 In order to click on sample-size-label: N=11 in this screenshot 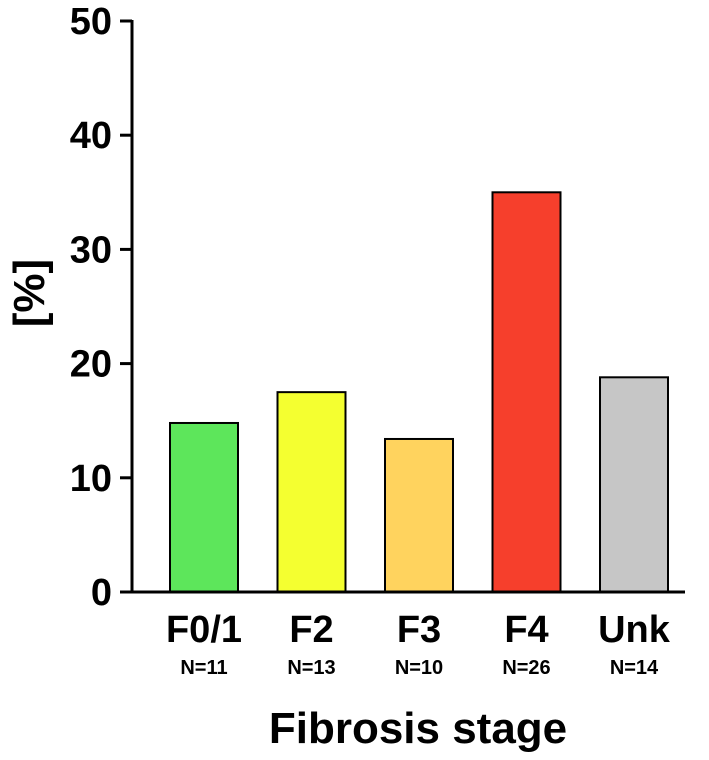, I will do `click(203, 668)`.